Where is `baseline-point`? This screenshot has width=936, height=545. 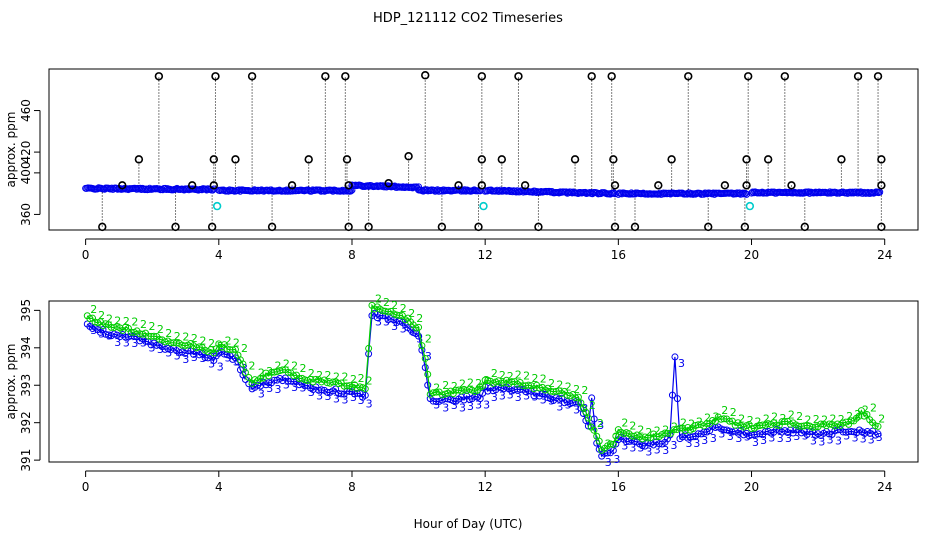
baseline-point is located at coordinates (214, 189).